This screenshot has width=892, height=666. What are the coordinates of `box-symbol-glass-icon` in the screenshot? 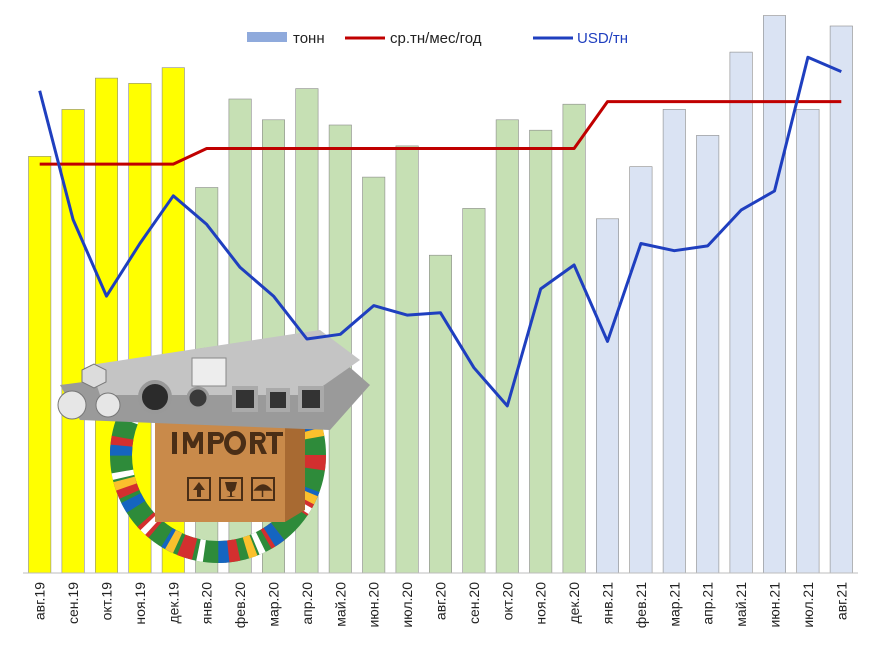 It's located at (231, 489).